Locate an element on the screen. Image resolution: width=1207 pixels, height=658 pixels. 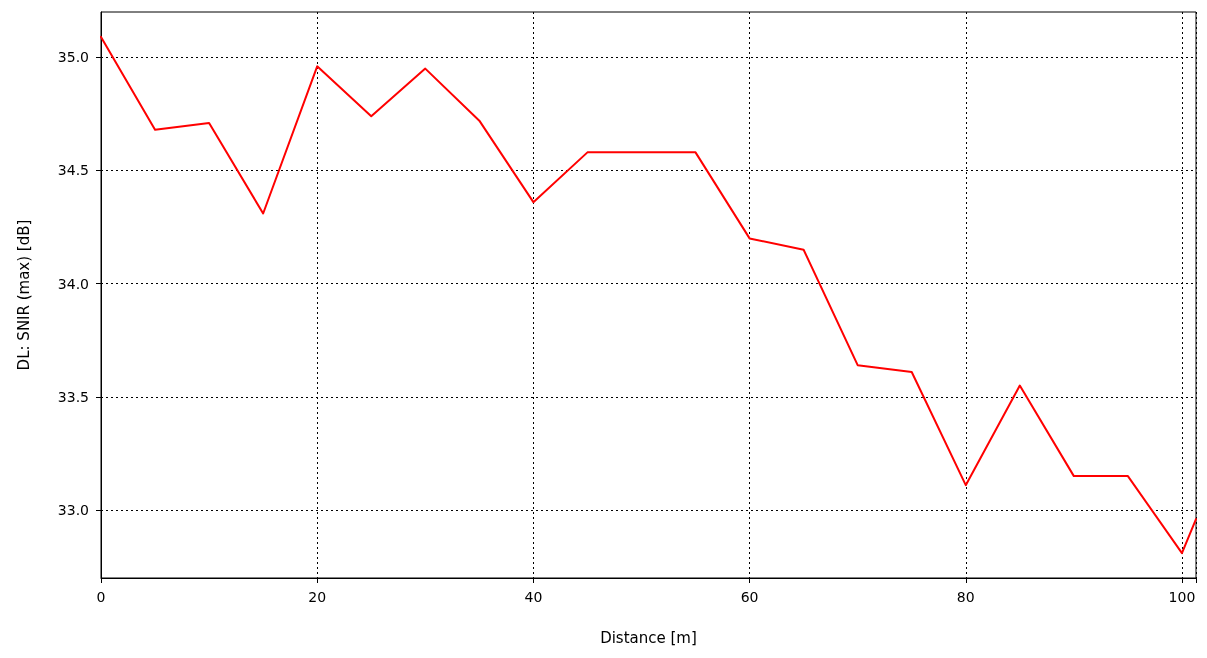
x-tick-label: 80 is located at coordinates (965, 597).